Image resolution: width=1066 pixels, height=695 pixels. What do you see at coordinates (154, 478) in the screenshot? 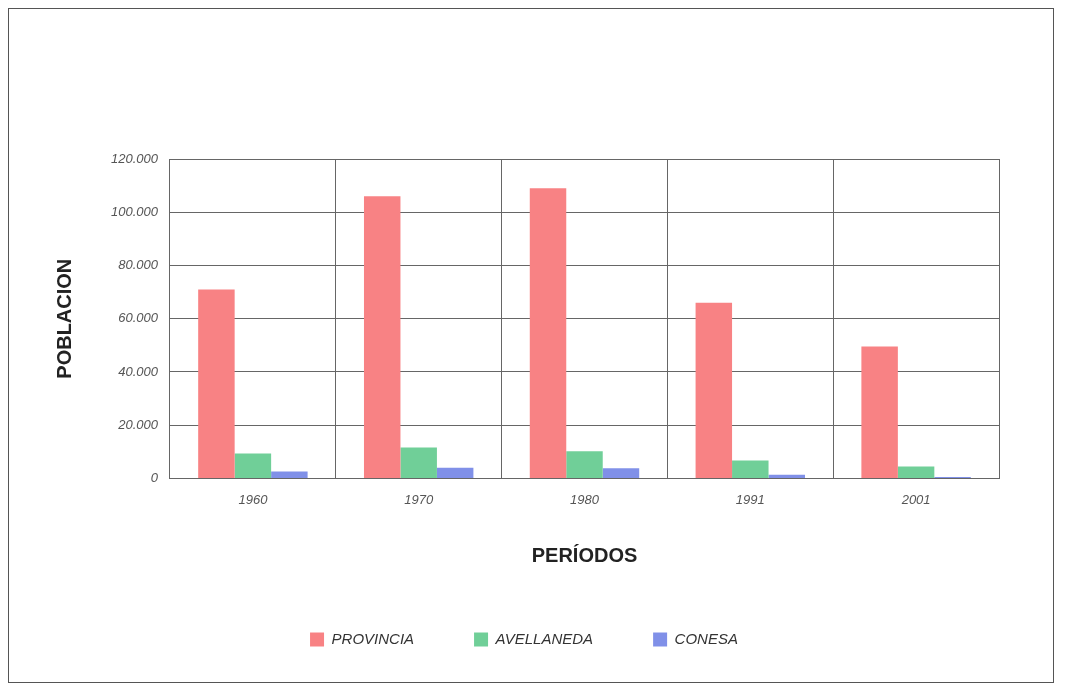
I see `y-tick-label: 0` at bounding box center [154, 478].